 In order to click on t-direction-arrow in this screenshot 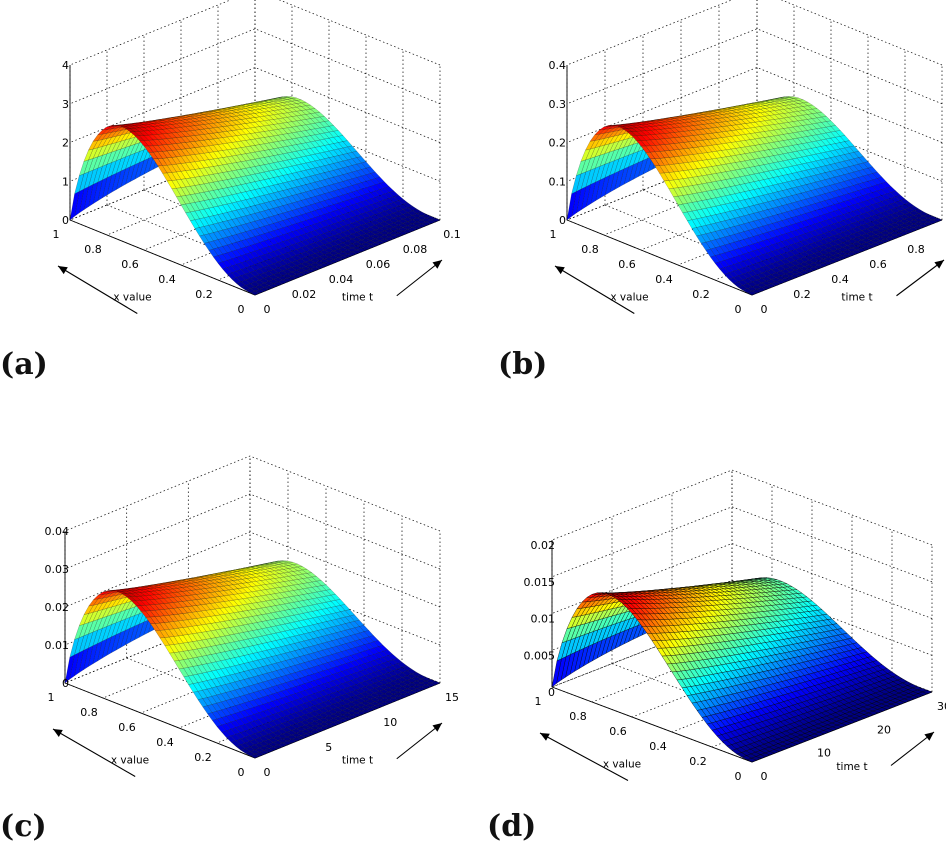, I will do `click(419, 278)`.